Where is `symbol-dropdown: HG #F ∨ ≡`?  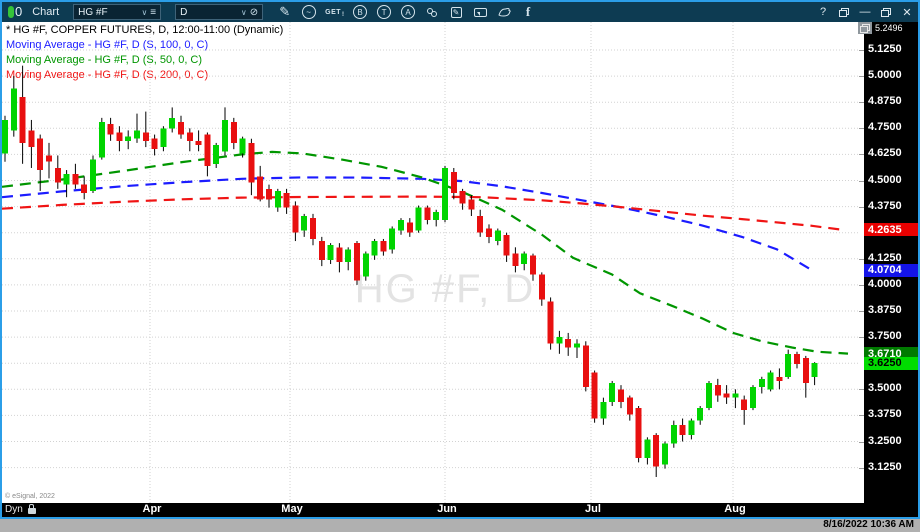 symbol-dropdown: HG #F ∨ ≡ is located at coordinates (117, 12).